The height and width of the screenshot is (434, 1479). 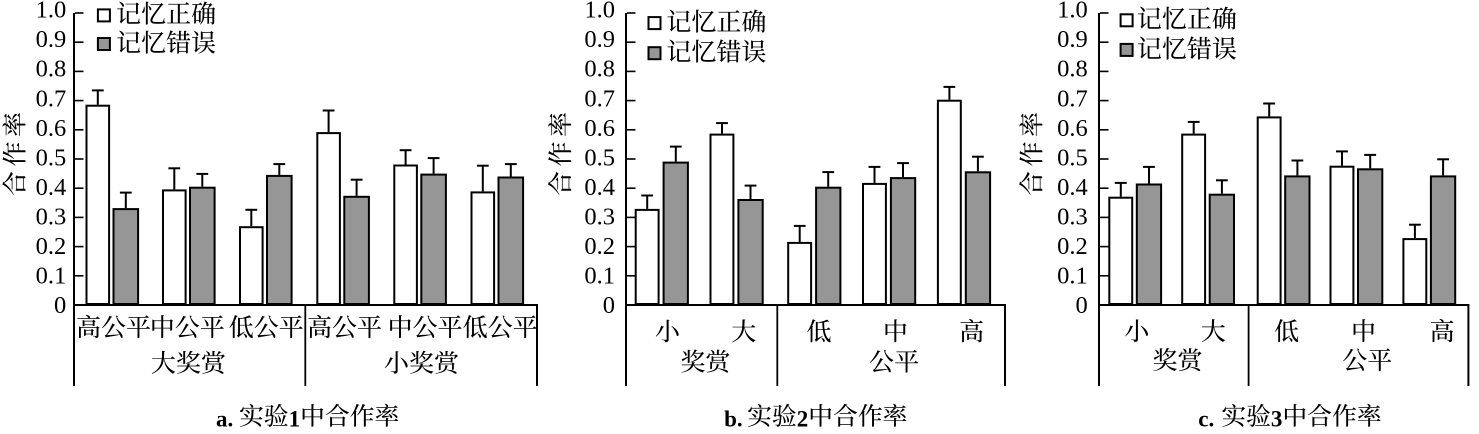 What do you see at coordinates (1206, 417) in the screenshot?
I see `svg-text: c.` at bounding box center [1206, 417].